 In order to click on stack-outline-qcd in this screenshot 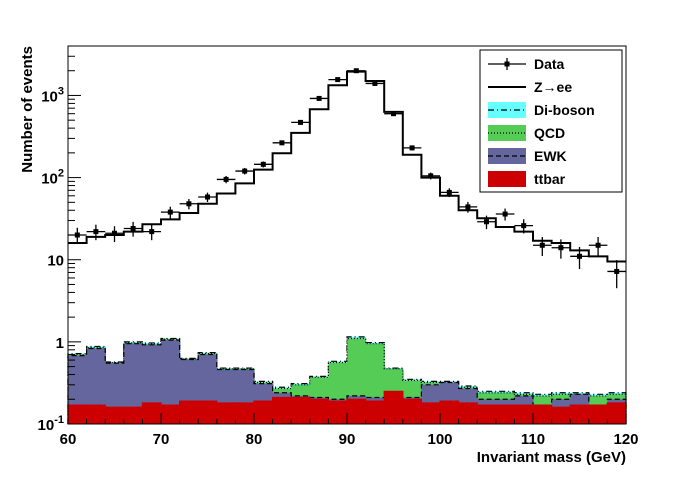, I will do `click(347, 380)`.